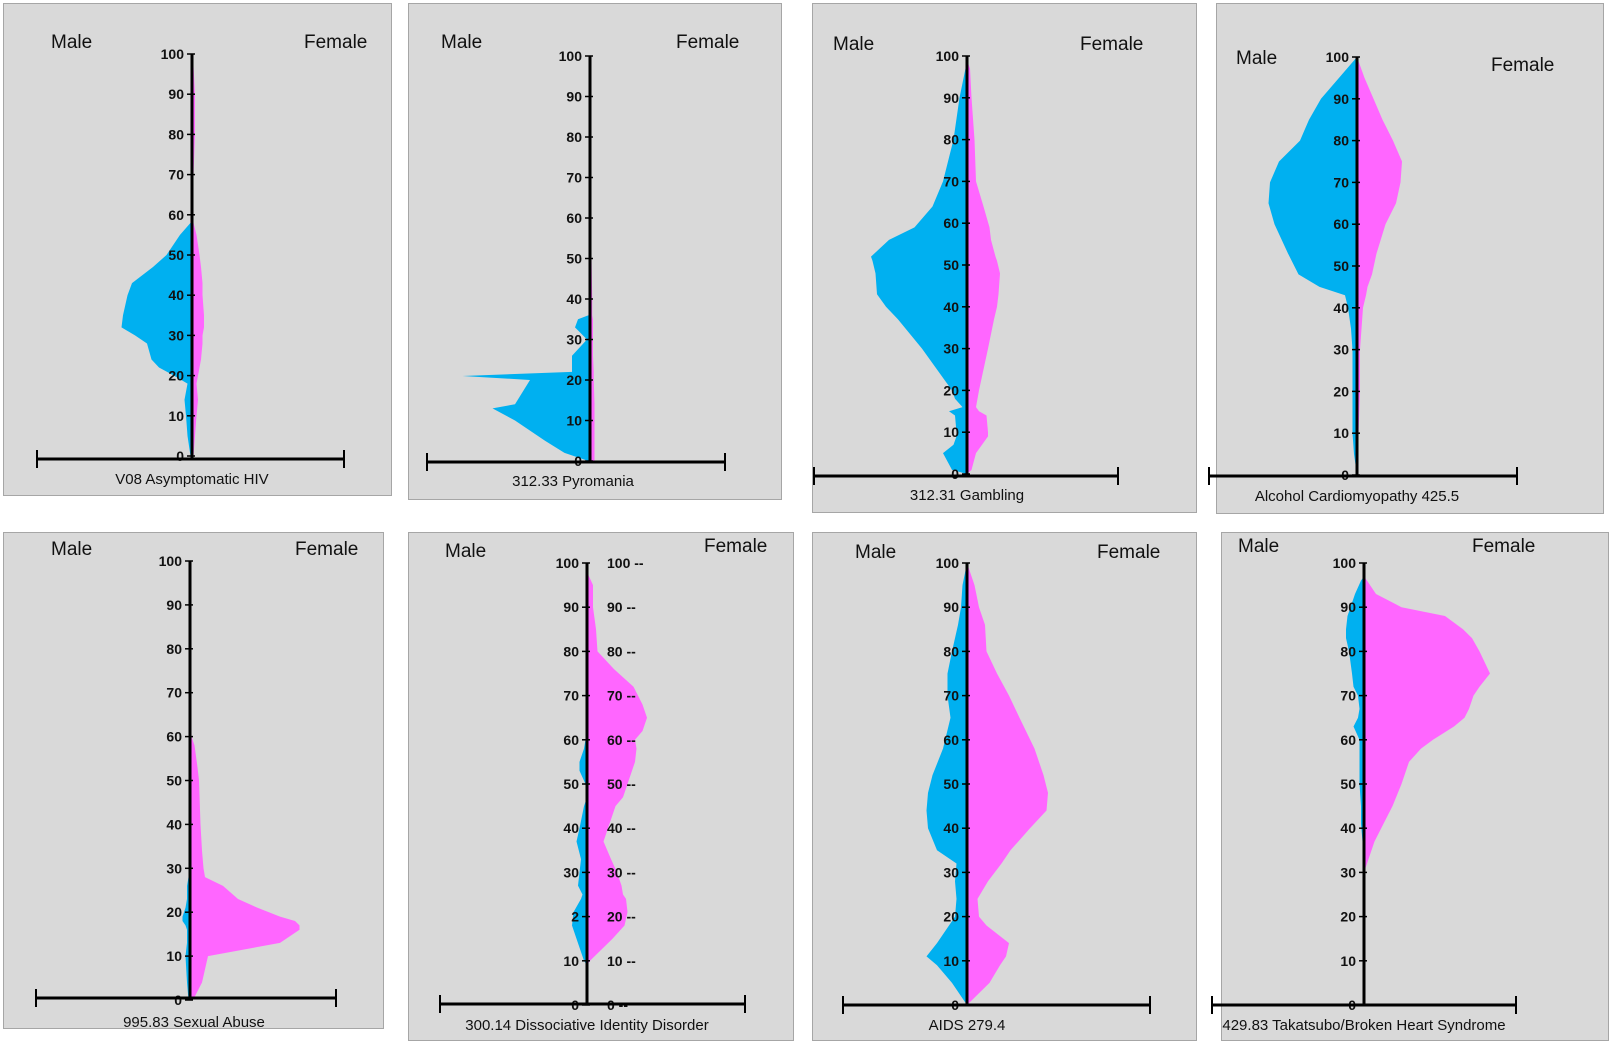 The image size is (1620, 1045). I want to click on panel-title: 300.14 Dissociative Identity Disorder, so click(586, 1025).